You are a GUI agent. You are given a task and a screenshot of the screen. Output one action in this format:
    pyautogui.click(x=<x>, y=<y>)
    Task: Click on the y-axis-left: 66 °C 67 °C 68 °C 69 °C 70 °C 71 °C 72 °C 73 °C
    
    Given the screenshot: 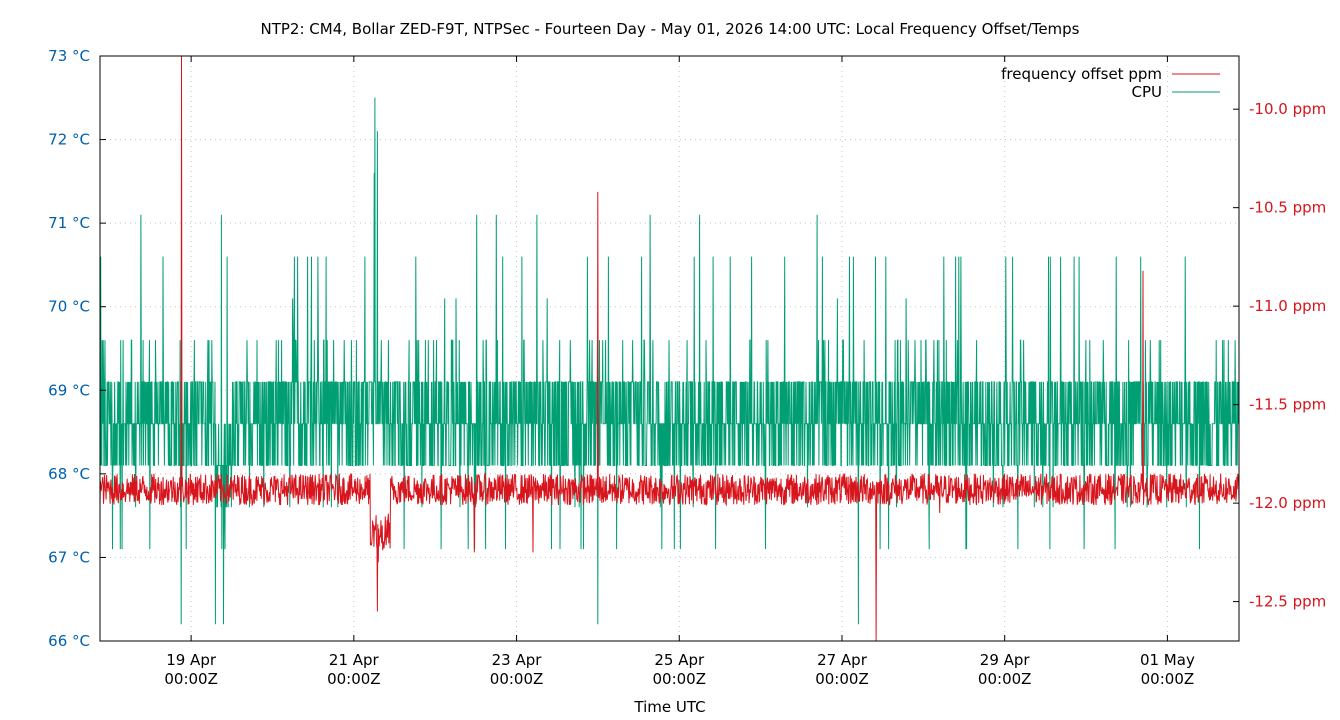 What is the action you would take?
    pyautogui.click(x=77, y=348)
    